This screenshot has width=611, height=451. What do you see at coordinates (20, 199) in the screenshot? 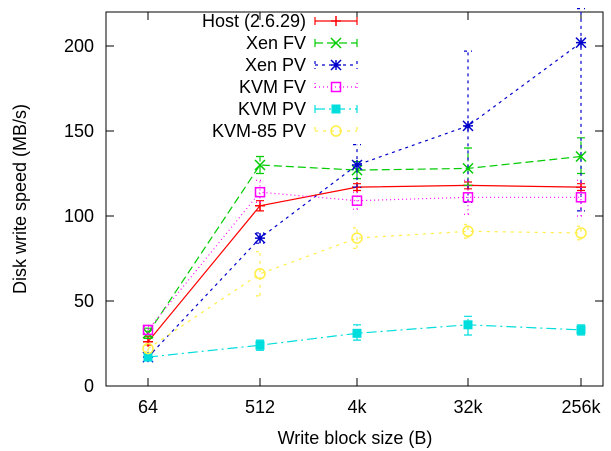
I see `y-axis-label: Disk write speed (MB/s)` at bounding box center [20, 199].